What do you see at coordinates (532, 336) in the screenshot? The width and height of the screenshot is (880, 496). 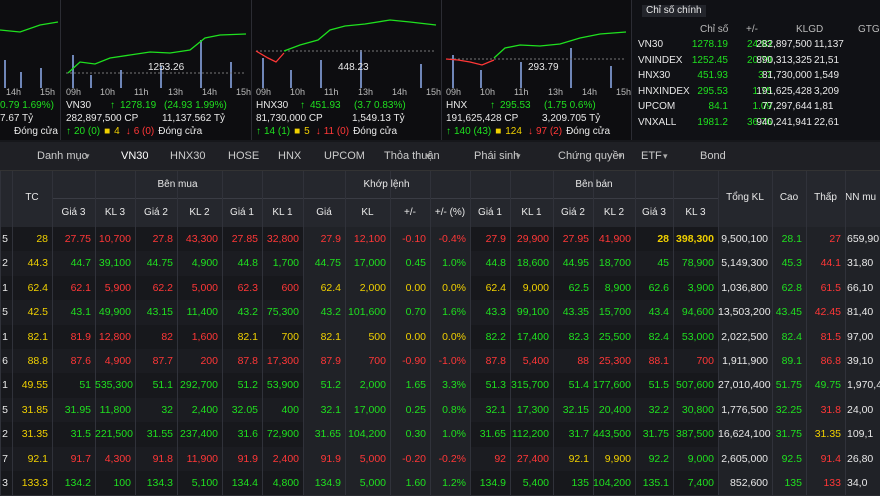 I see `table-cell: 17,400` at bounding box center [532, 336].